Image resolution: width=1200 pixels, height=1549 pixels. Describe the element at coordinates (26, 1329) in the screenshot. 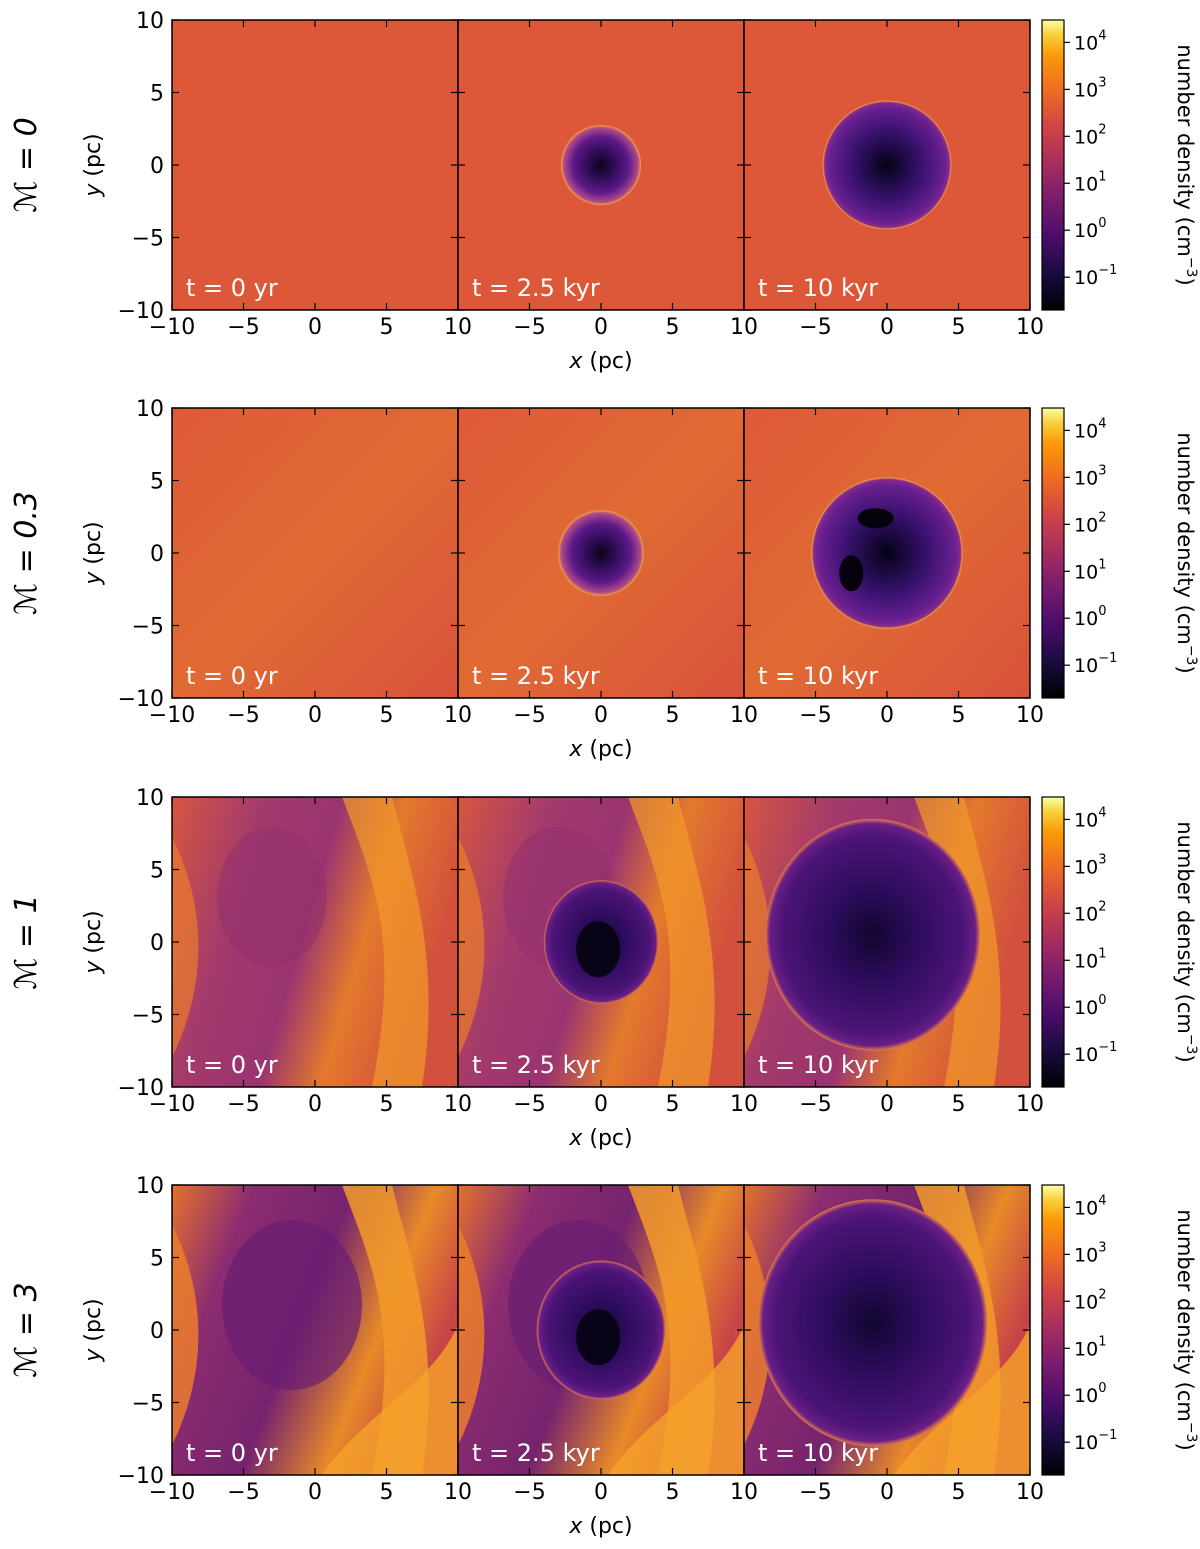

I see `mach-label: ℳ = 3` at that location.